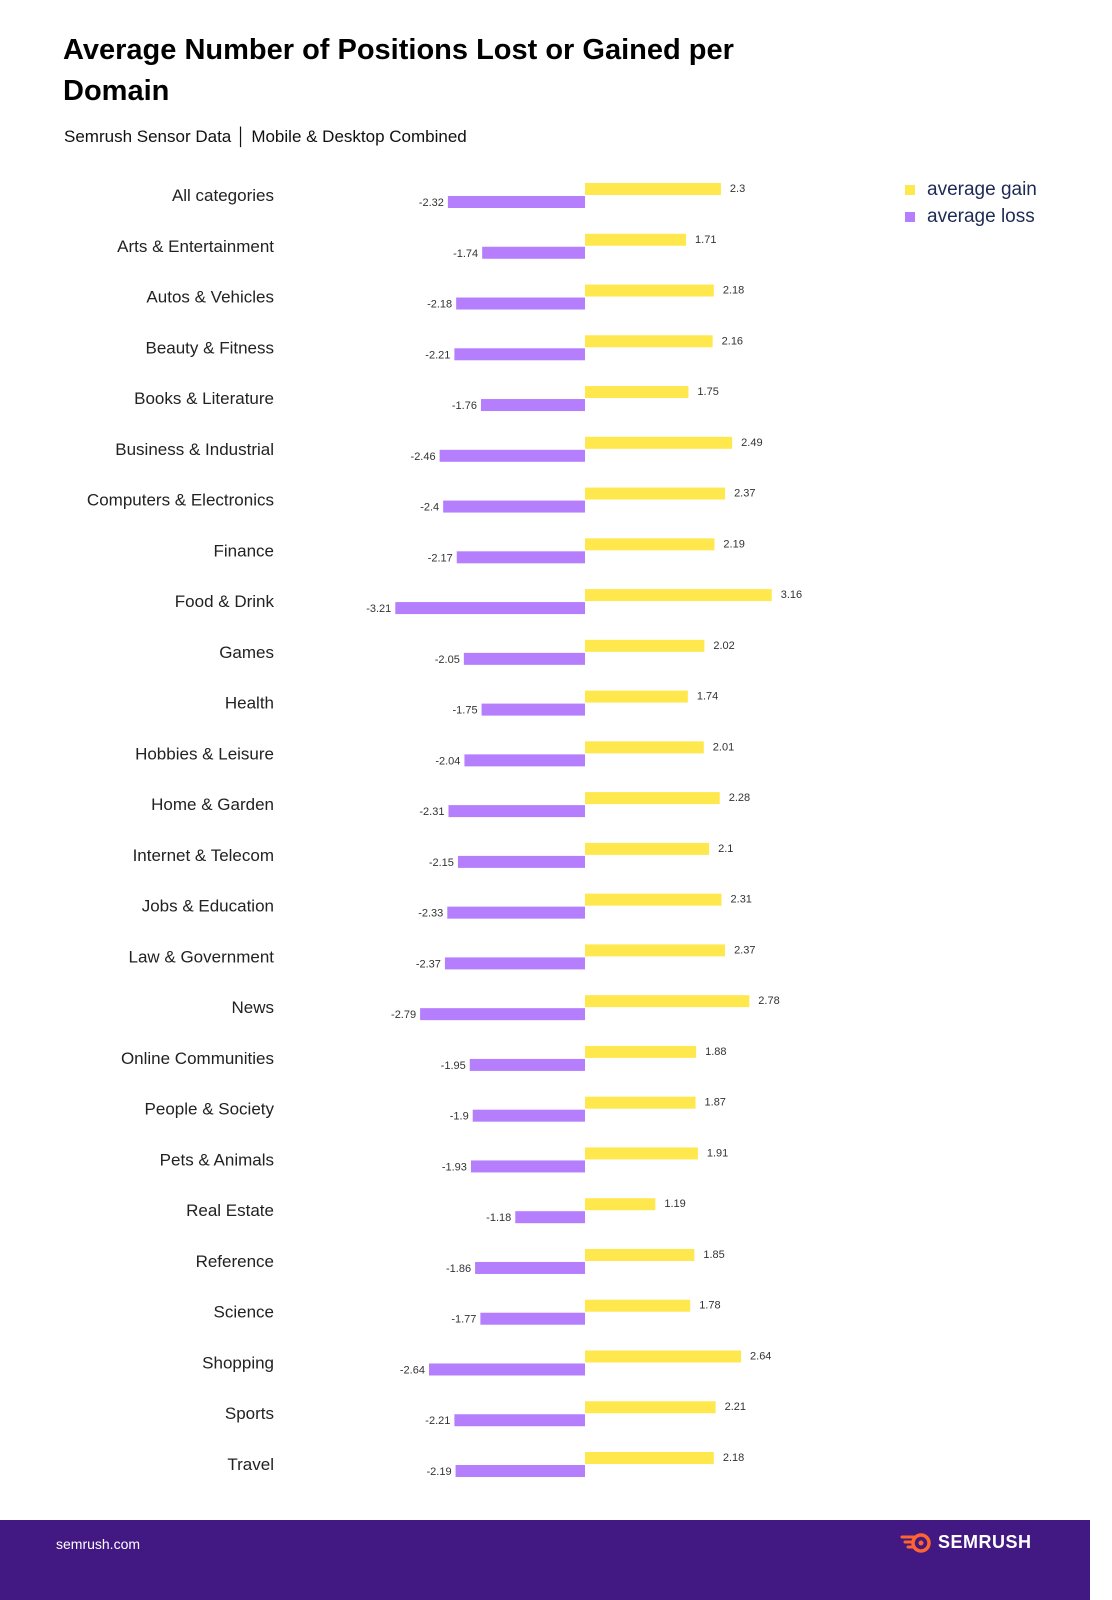 The height and width of the screenshot is (1600, 1112). I want to click on legend-item-gain: average gain, so click(971, 189).